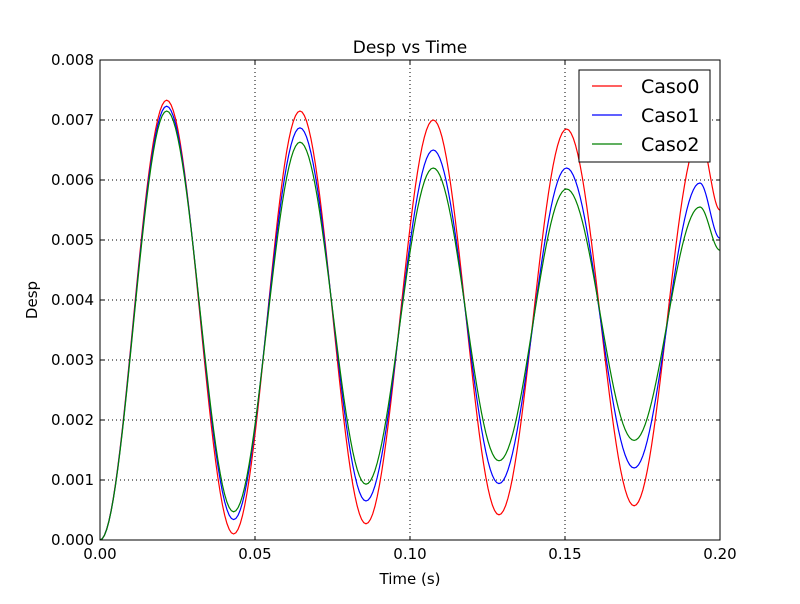  What do you see at coordinates (72, 540) in the screenshot?
I see `y-tick-label: 0.000` at bounding box center [72, 540].